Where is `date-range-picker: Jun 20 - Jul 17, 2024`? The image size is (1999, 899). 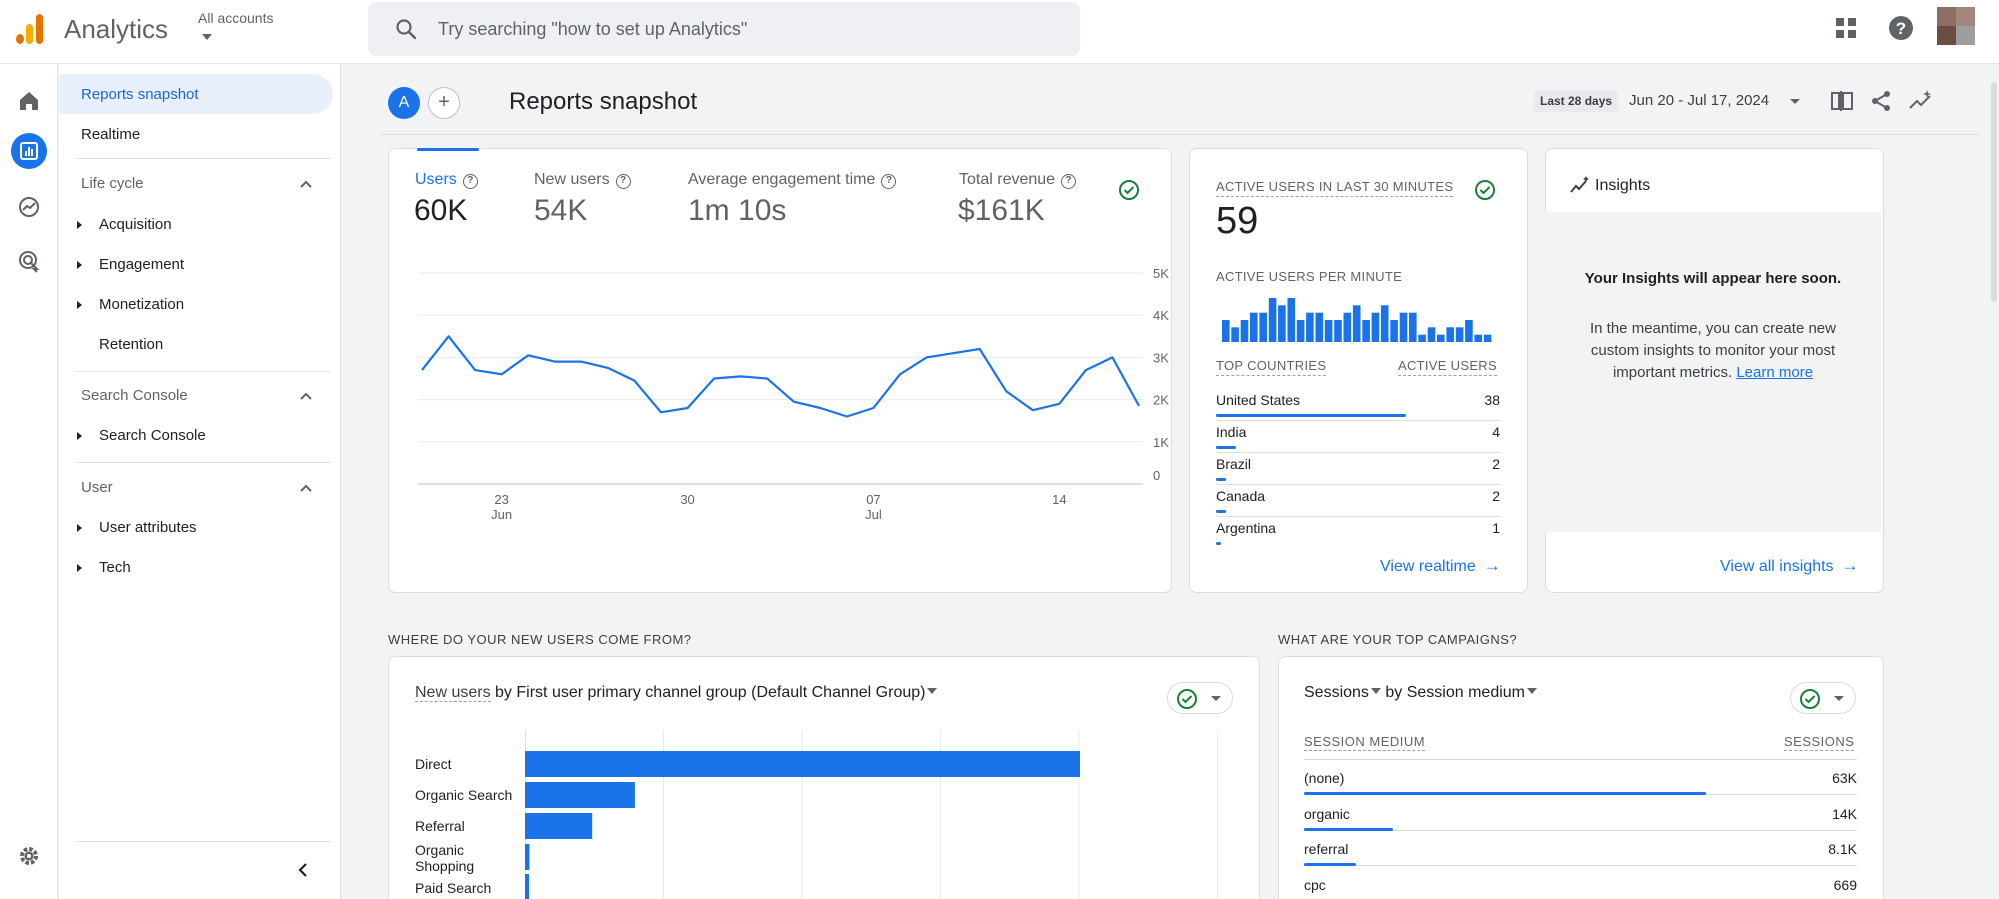
date-range-picker: Jun 20 - Jul 17, 2024 is located at coordinates (1699, 100).